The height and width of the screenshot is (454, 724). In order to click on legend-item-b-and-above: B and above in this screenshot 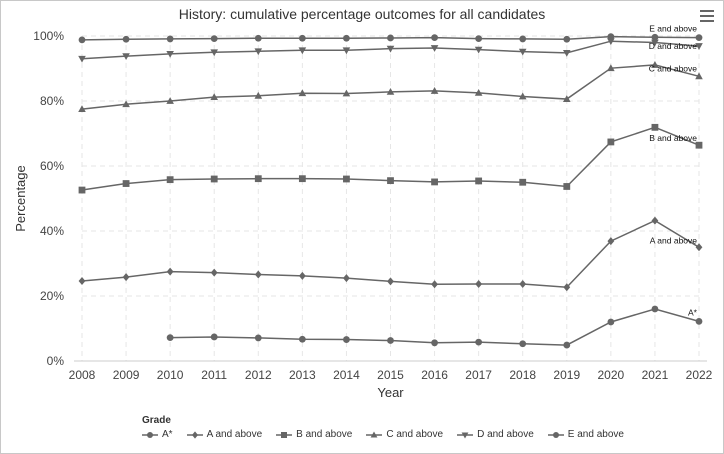, I will do `click(314, 434)`.